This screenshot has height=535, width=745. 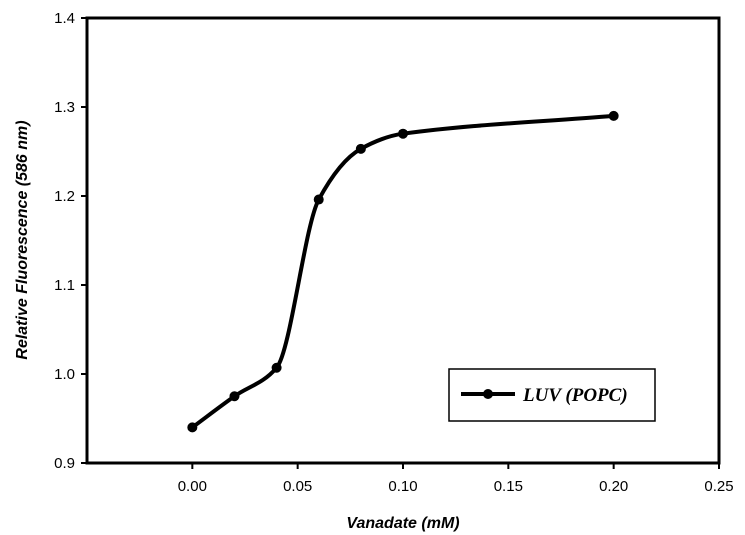 I want to click on y-axis-title: Relative Fluorescence (586 nm), so click(x=22, y=239).